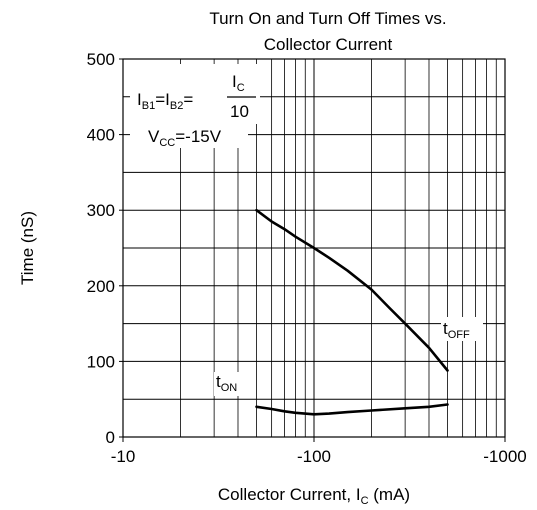 The image size is (537, 510). I want to click on series-group, so click(352, 312).